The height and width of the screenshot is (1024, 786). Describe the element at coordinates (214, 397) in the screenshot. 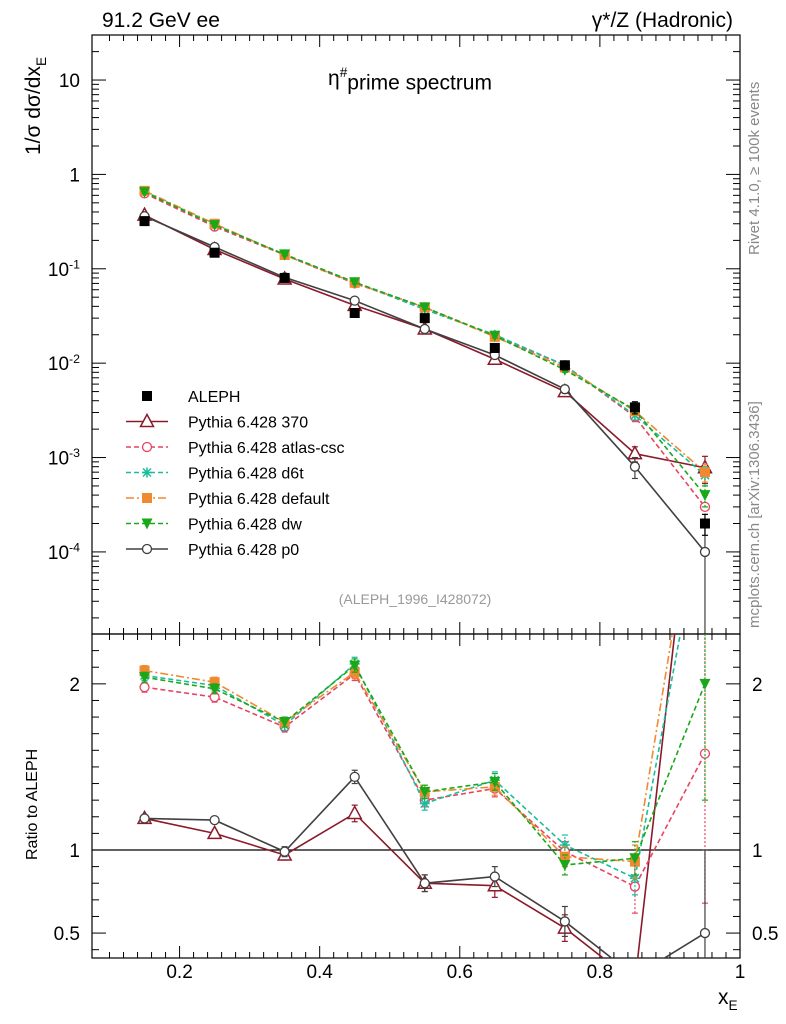

I see `legend-label: ALEPH` at that location.